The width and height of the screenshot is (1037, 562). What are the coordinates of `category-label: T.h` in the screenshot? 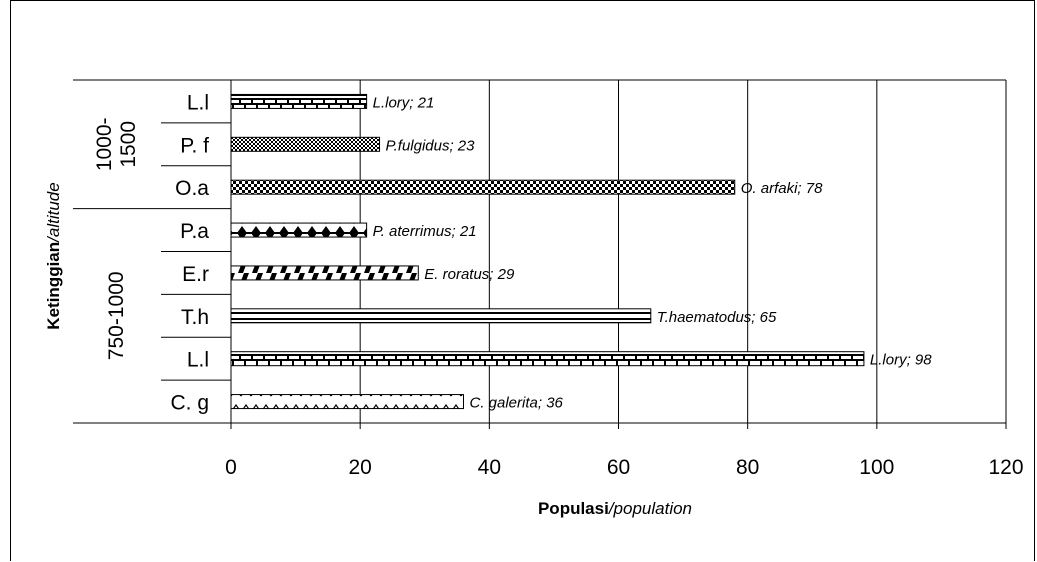 It's located at (195, 317).